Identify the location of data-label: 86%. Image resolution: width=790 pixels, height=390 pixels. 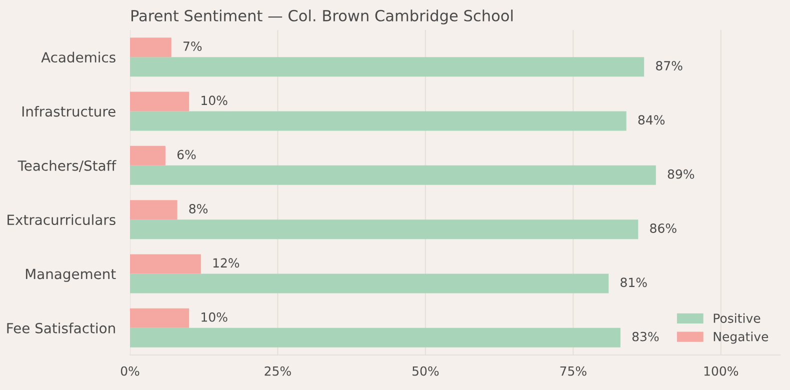
(663, 228).